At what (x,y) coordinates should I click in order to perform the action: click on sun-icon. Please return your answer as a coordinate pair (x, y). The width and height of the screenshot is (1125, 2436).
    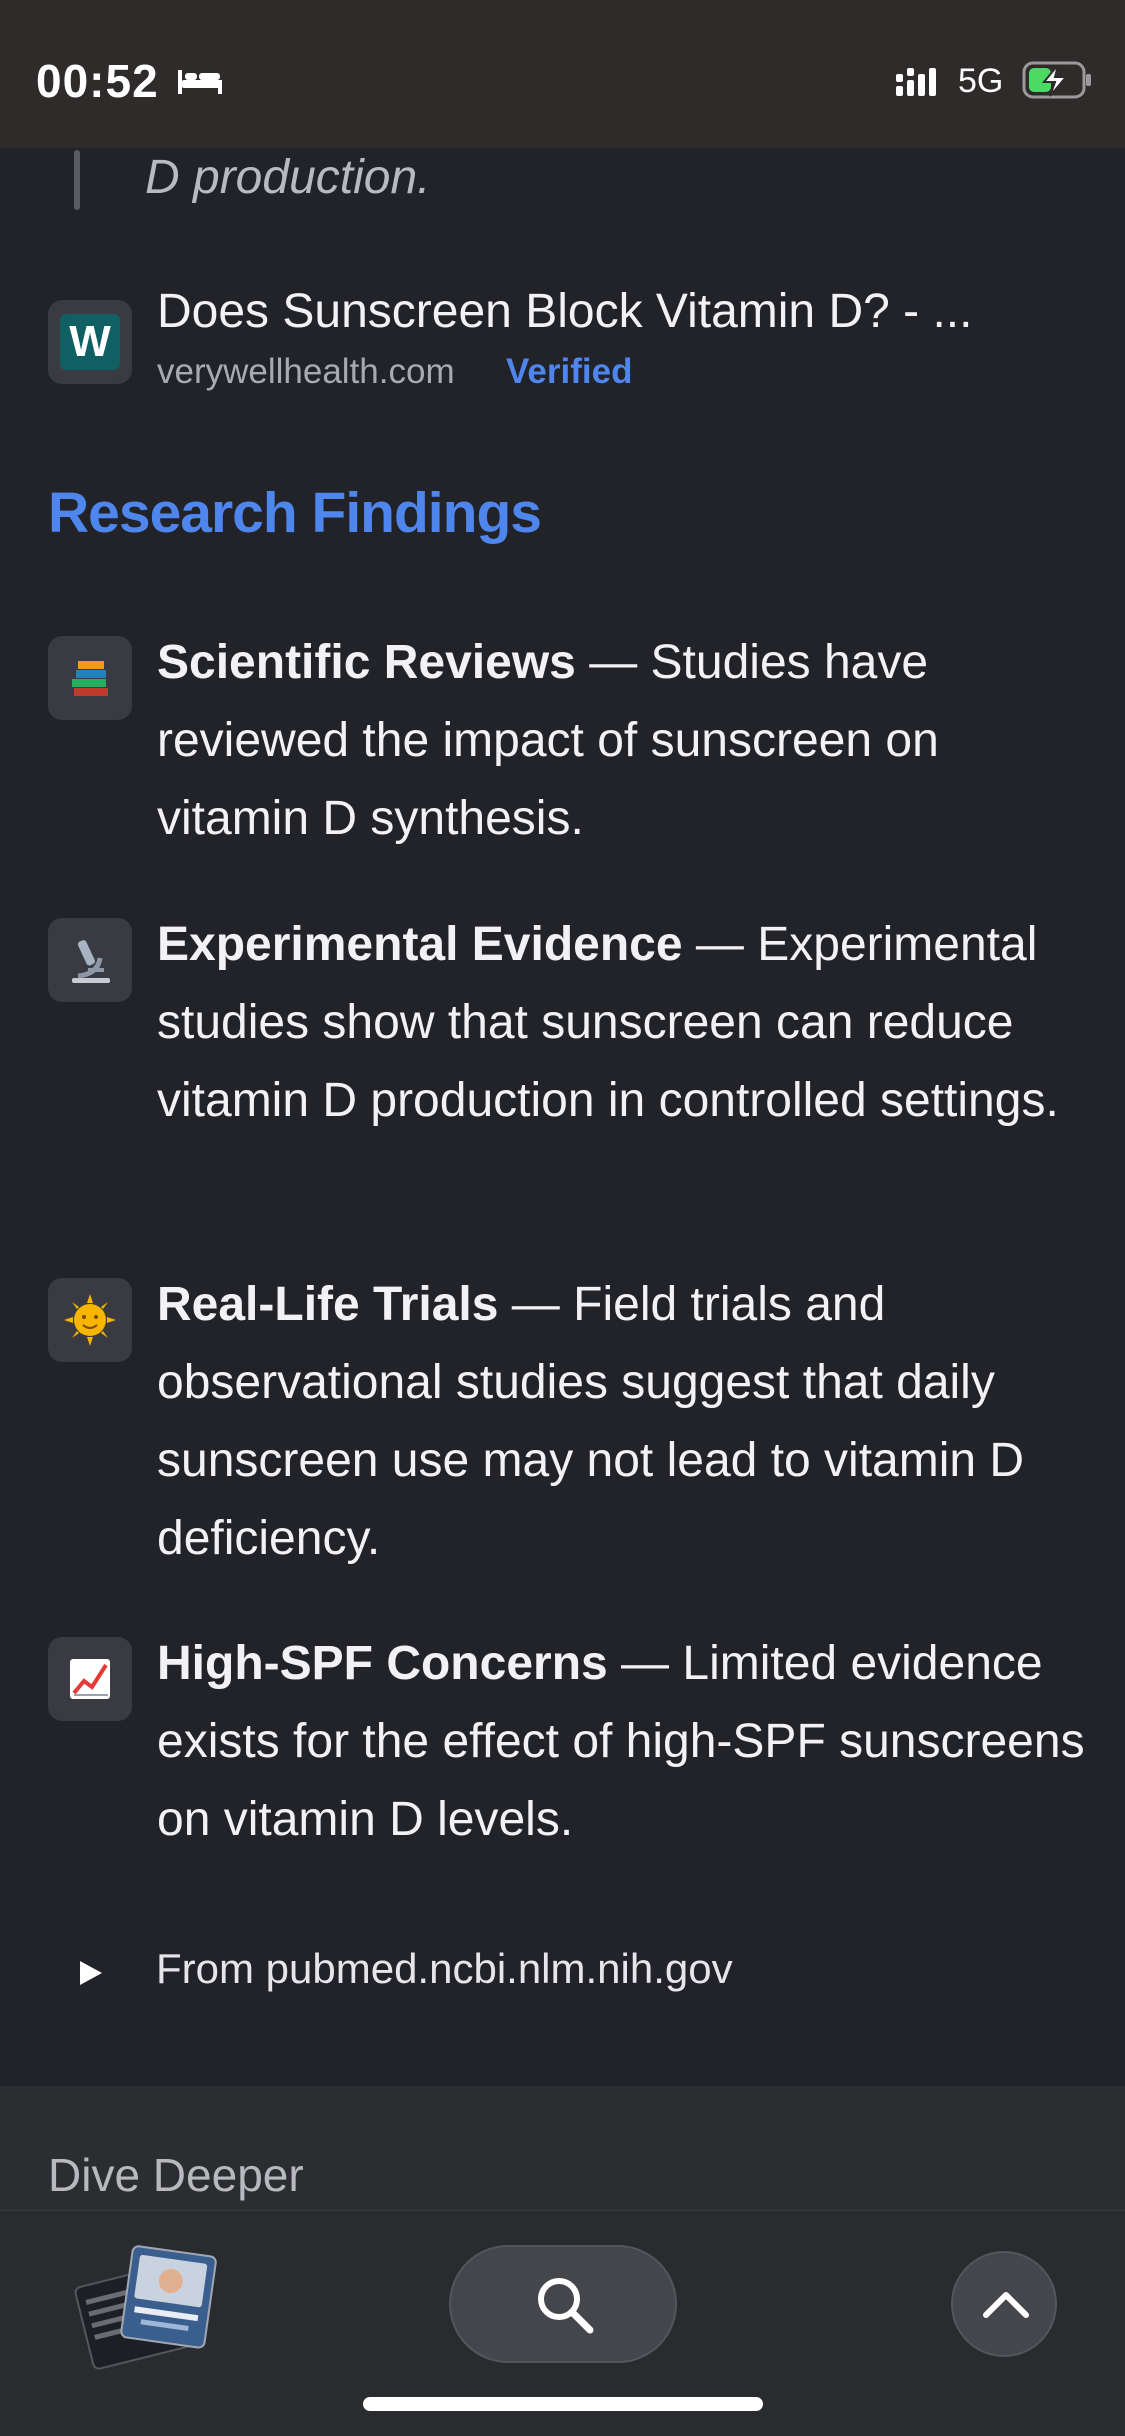
    Looking at the image, I should click on (90, 1320).